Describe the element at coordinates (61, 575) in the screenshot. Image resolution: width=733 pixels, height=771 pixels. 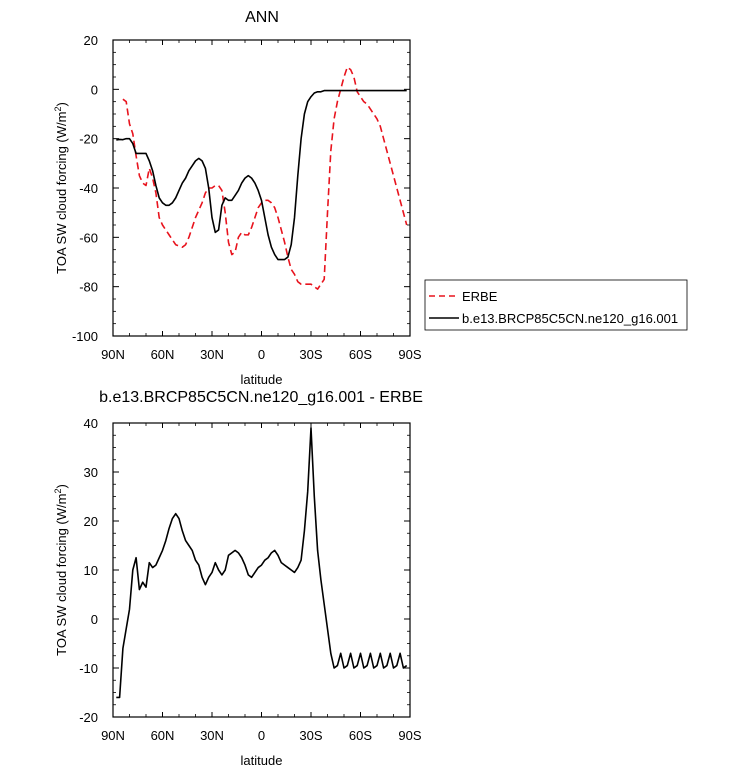
I see `panel-bottom-y-axis-label-base: TOA SW cloud forcing (W/m` at that location.